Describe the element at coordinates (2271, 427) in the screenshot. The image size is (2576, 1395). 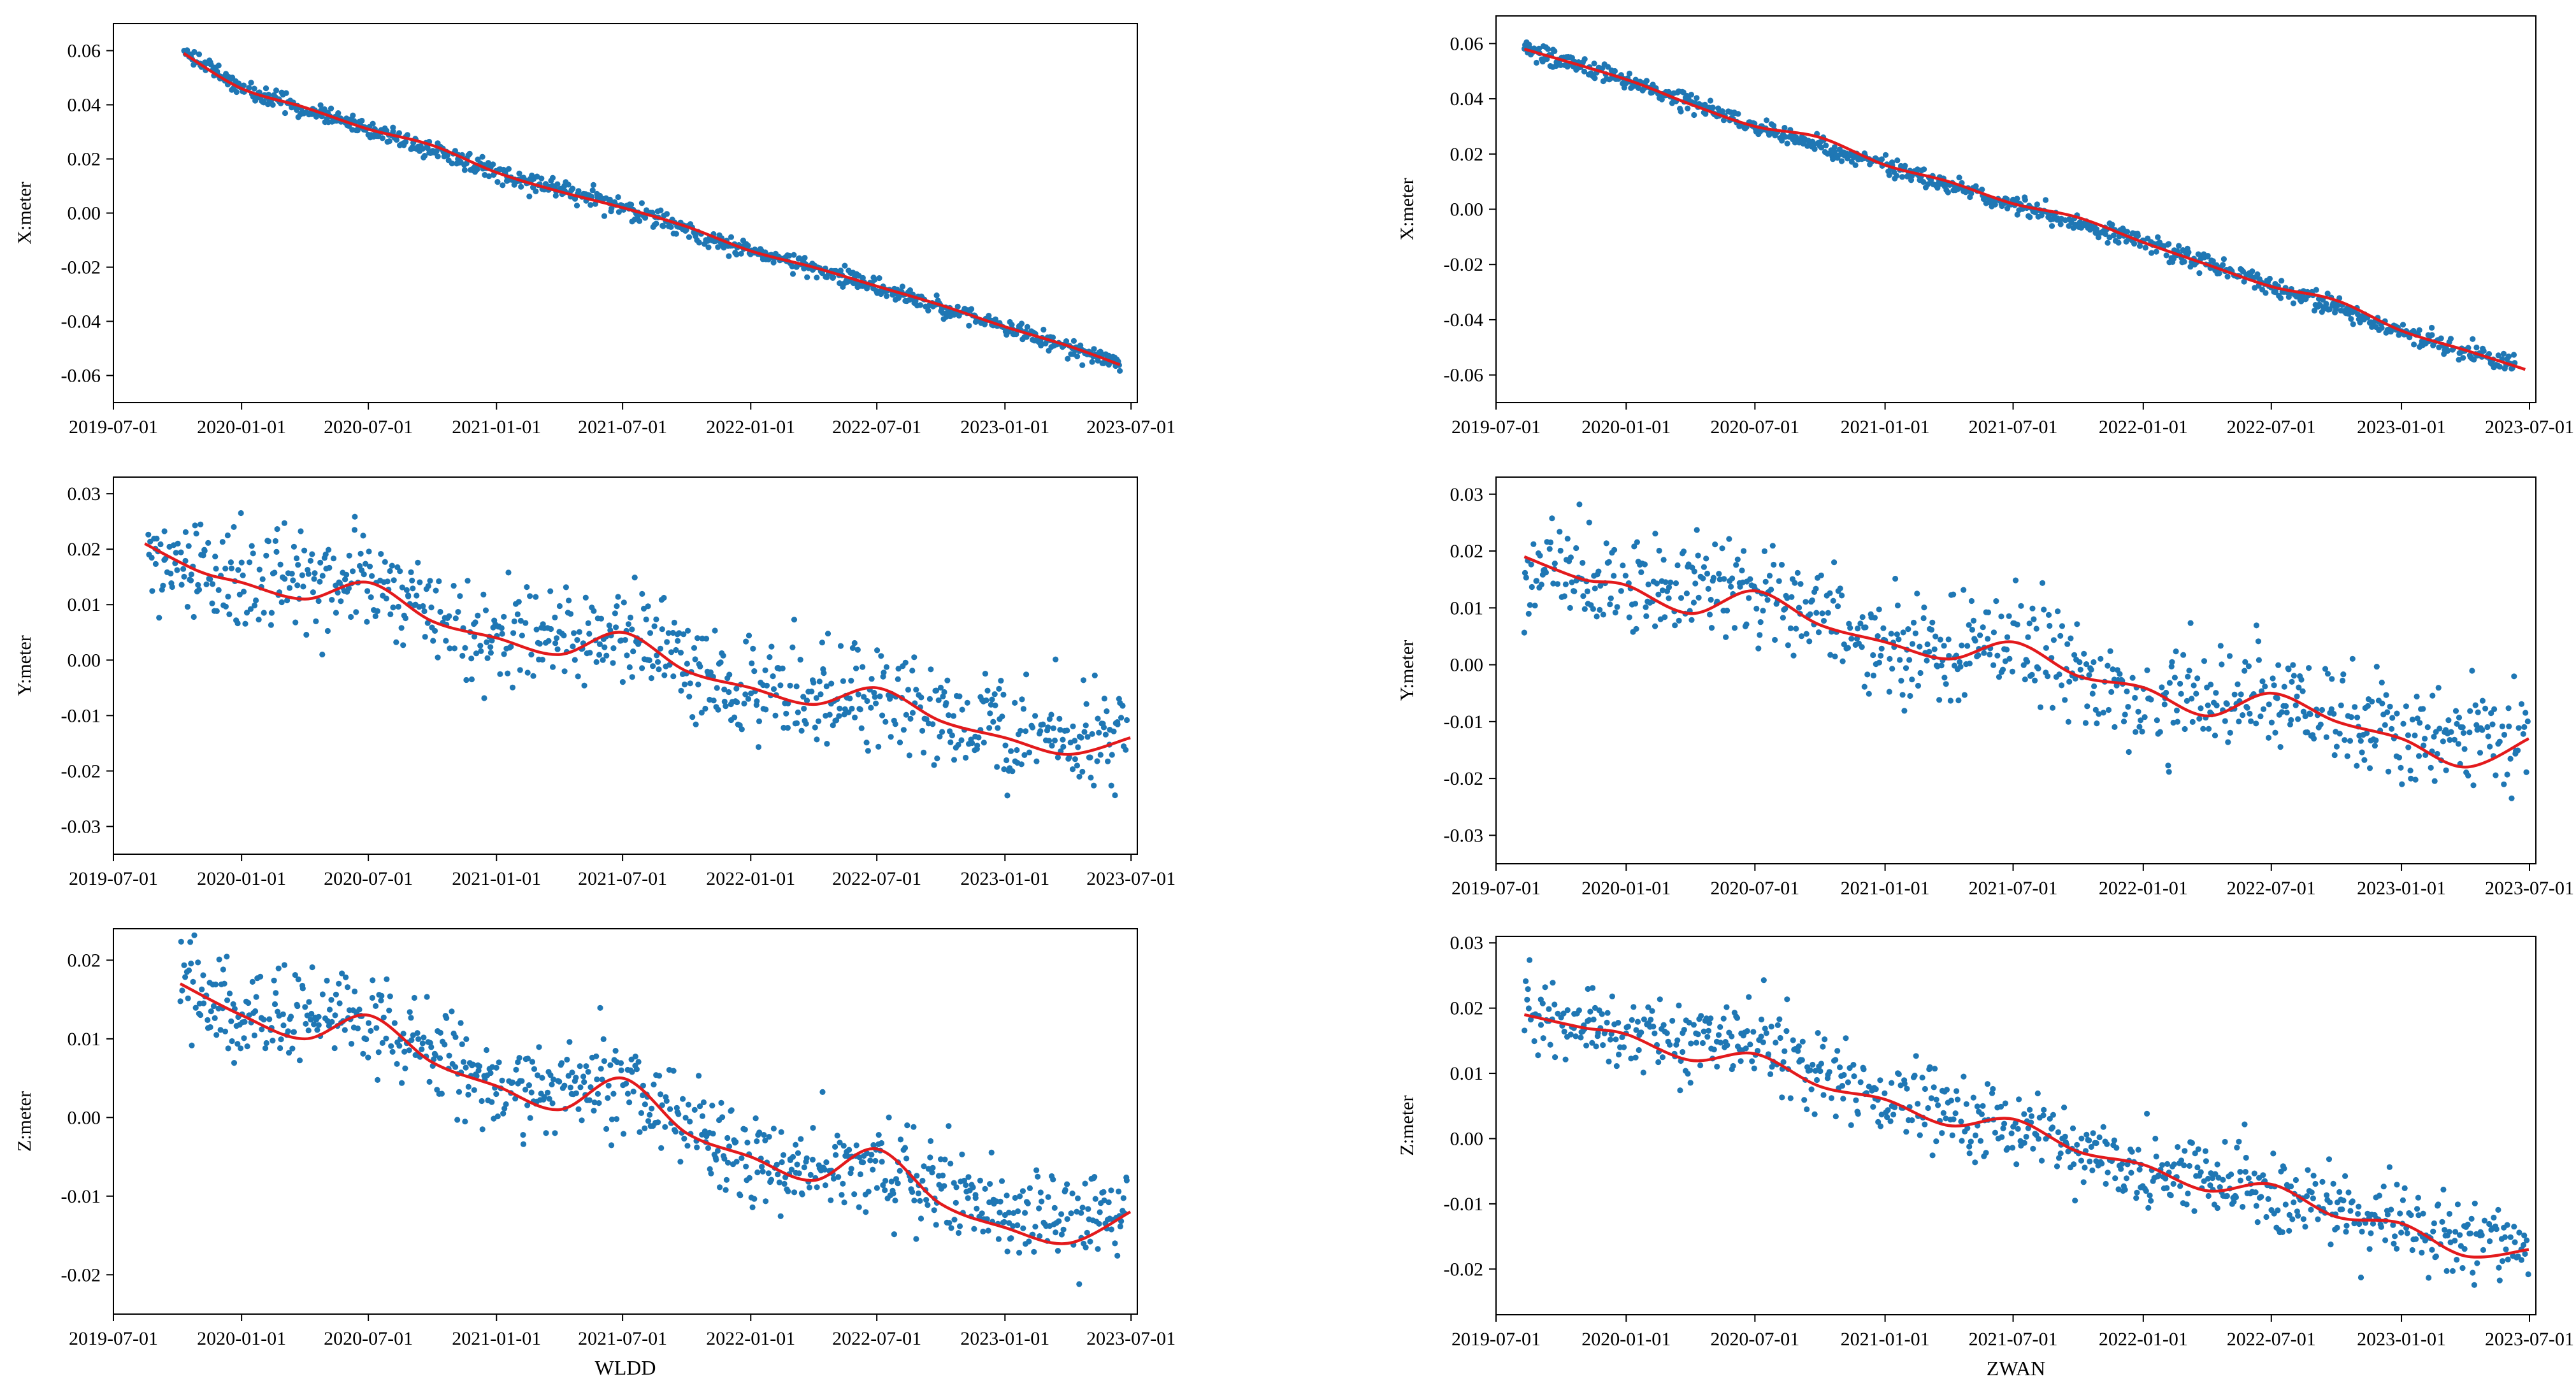
I see `x-tick-label: 2022-07-01` at that location.